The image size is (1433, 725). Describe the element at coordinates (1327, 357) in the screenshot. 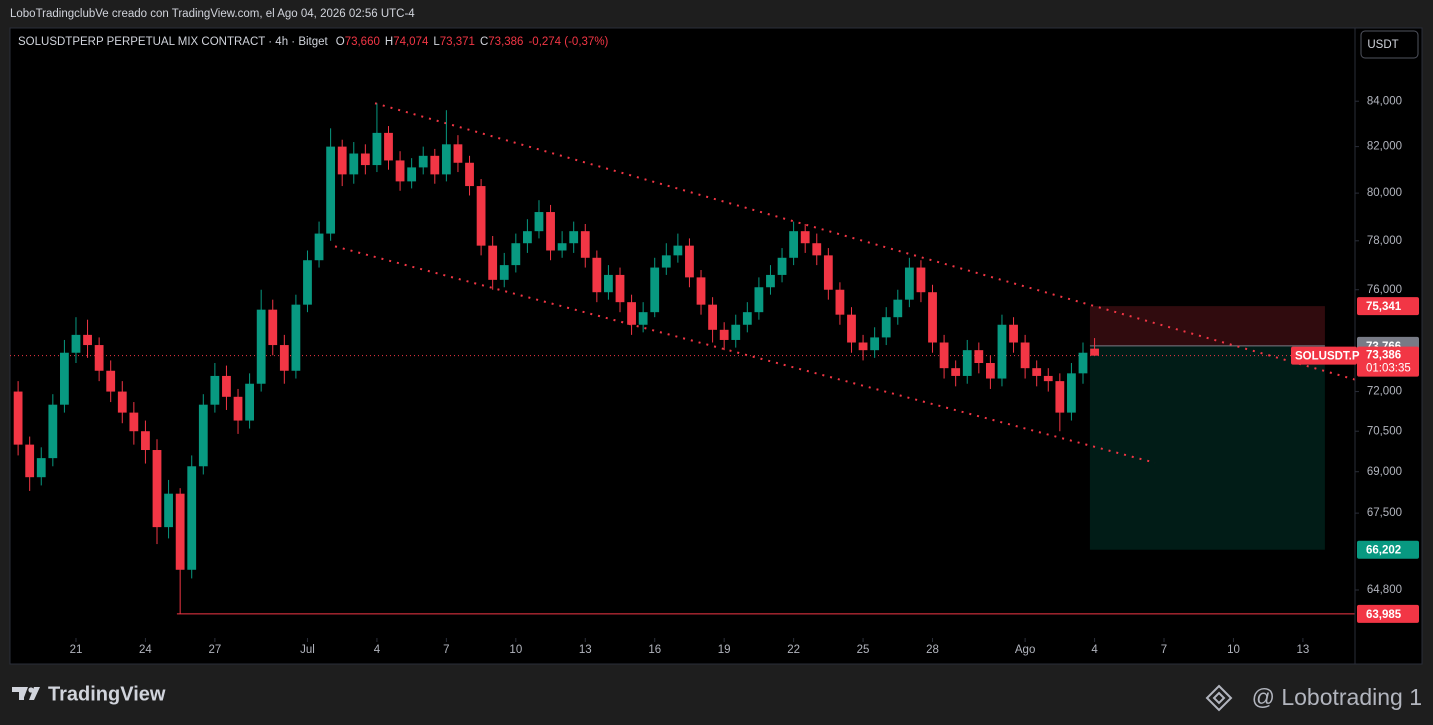

I see `symbol-tag-label: SOLUSDT.P` at that location.